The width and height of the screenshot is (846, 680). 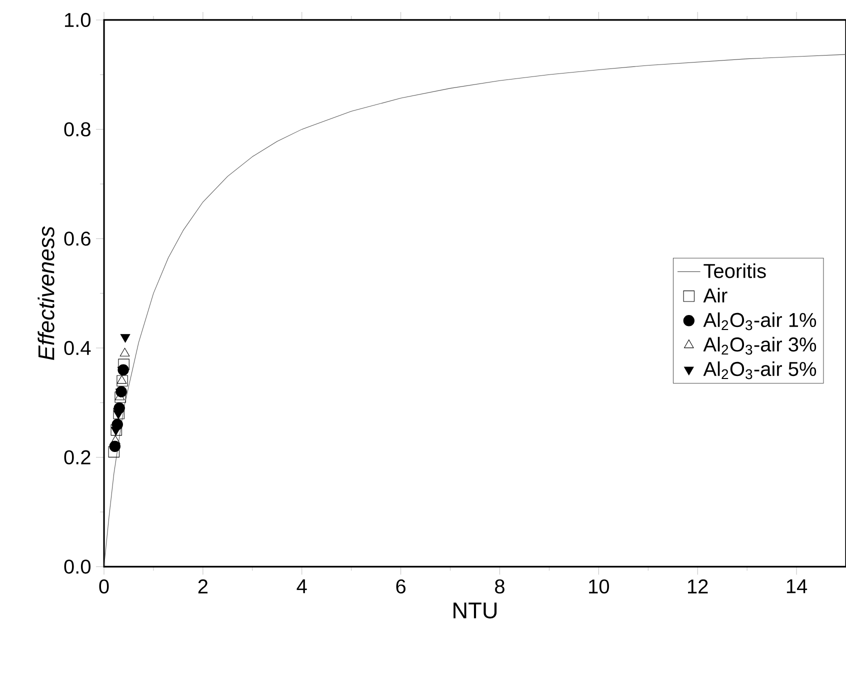 I want to click on x-tick-label: 10, so click(x=599, y=586).